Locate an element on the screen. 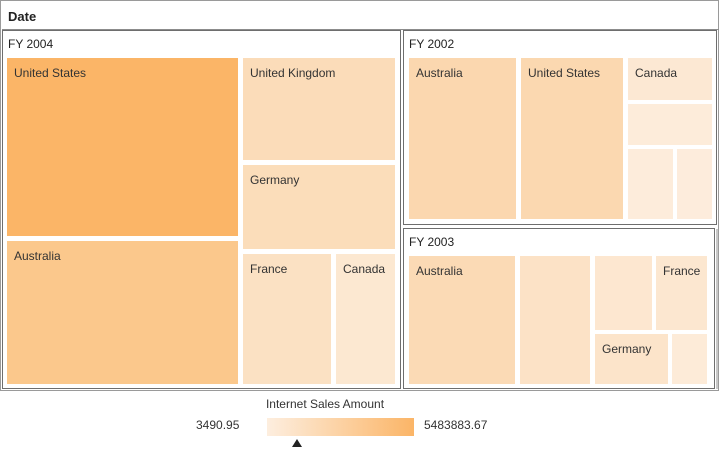  treemap-title: Date is located at coordinates (22, 16).